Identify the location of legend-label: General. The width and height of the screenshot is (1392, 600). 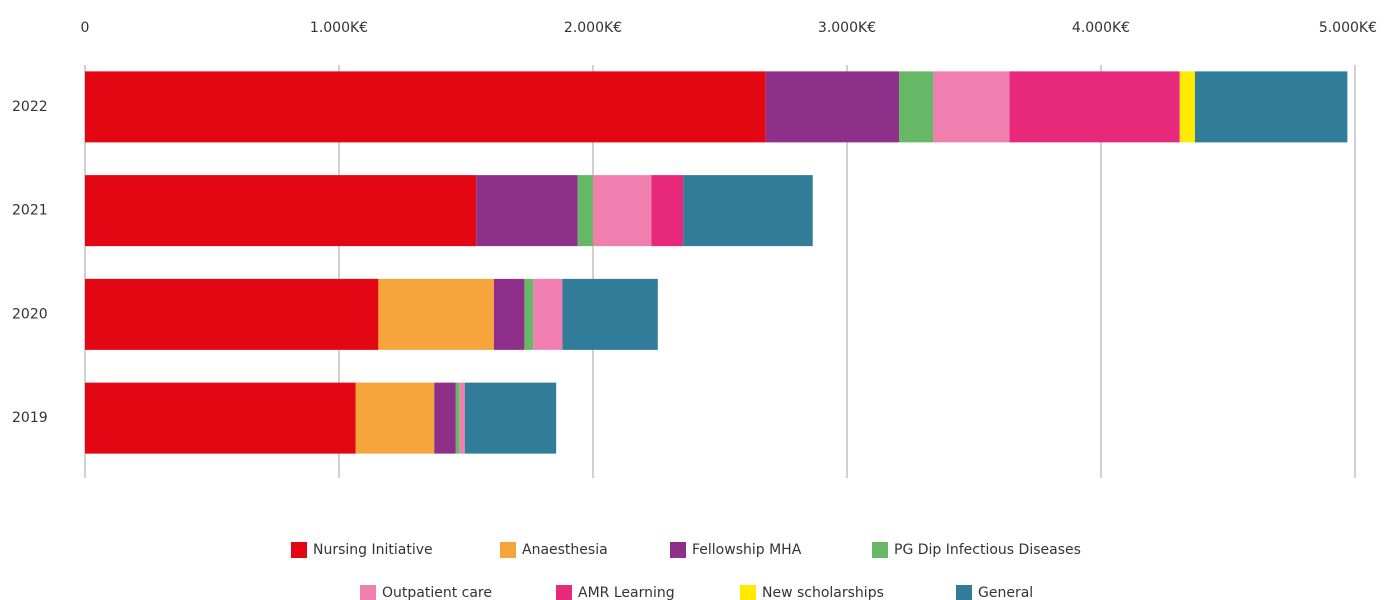
(1005, 592).